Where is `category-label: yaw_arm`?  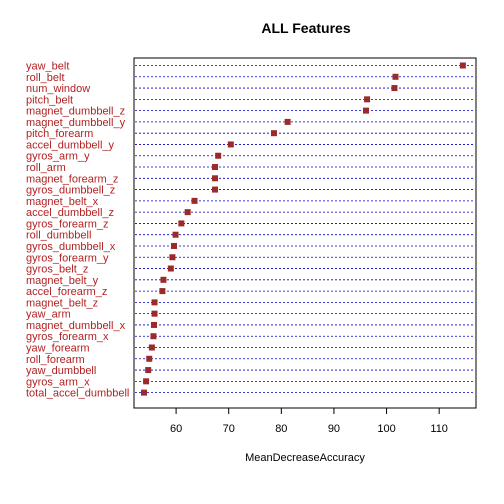 category-label: yaw_arm is located at coordinates (48, 315).